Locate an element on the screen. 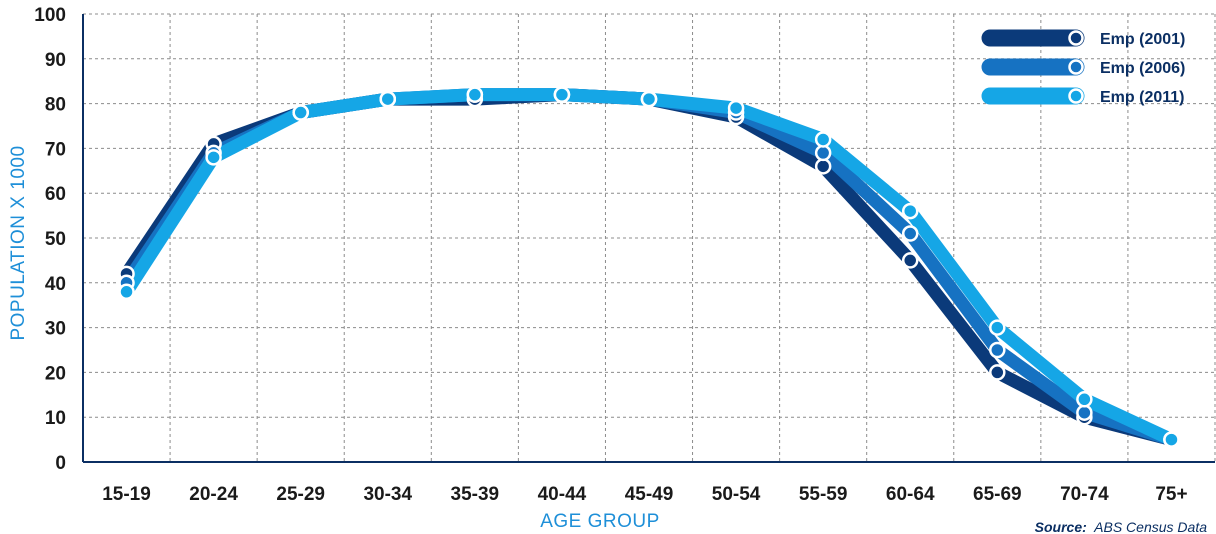 Image resolution: width=1216 pixels, height=534 pixels. y-tick-label: 100 is located at coordinates (50, 15).